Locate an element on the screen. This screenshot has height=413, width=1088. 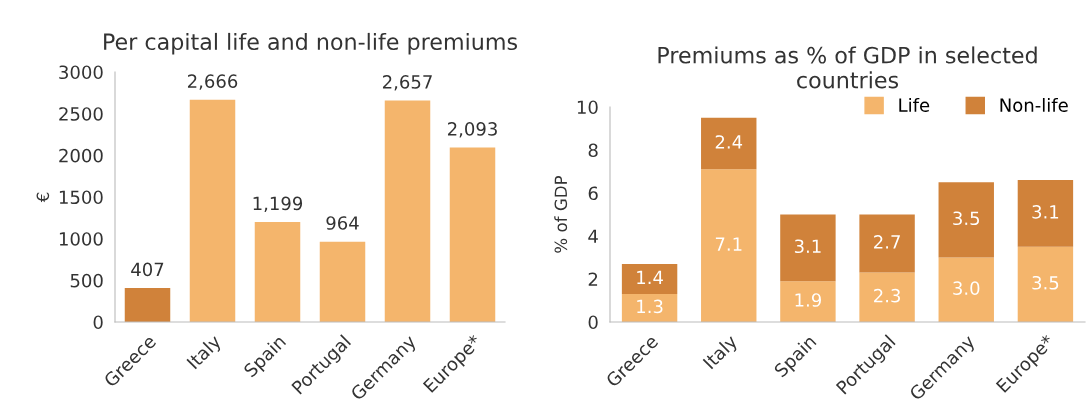
y-tick-label: 2000 is located at coordinates (81, 155).